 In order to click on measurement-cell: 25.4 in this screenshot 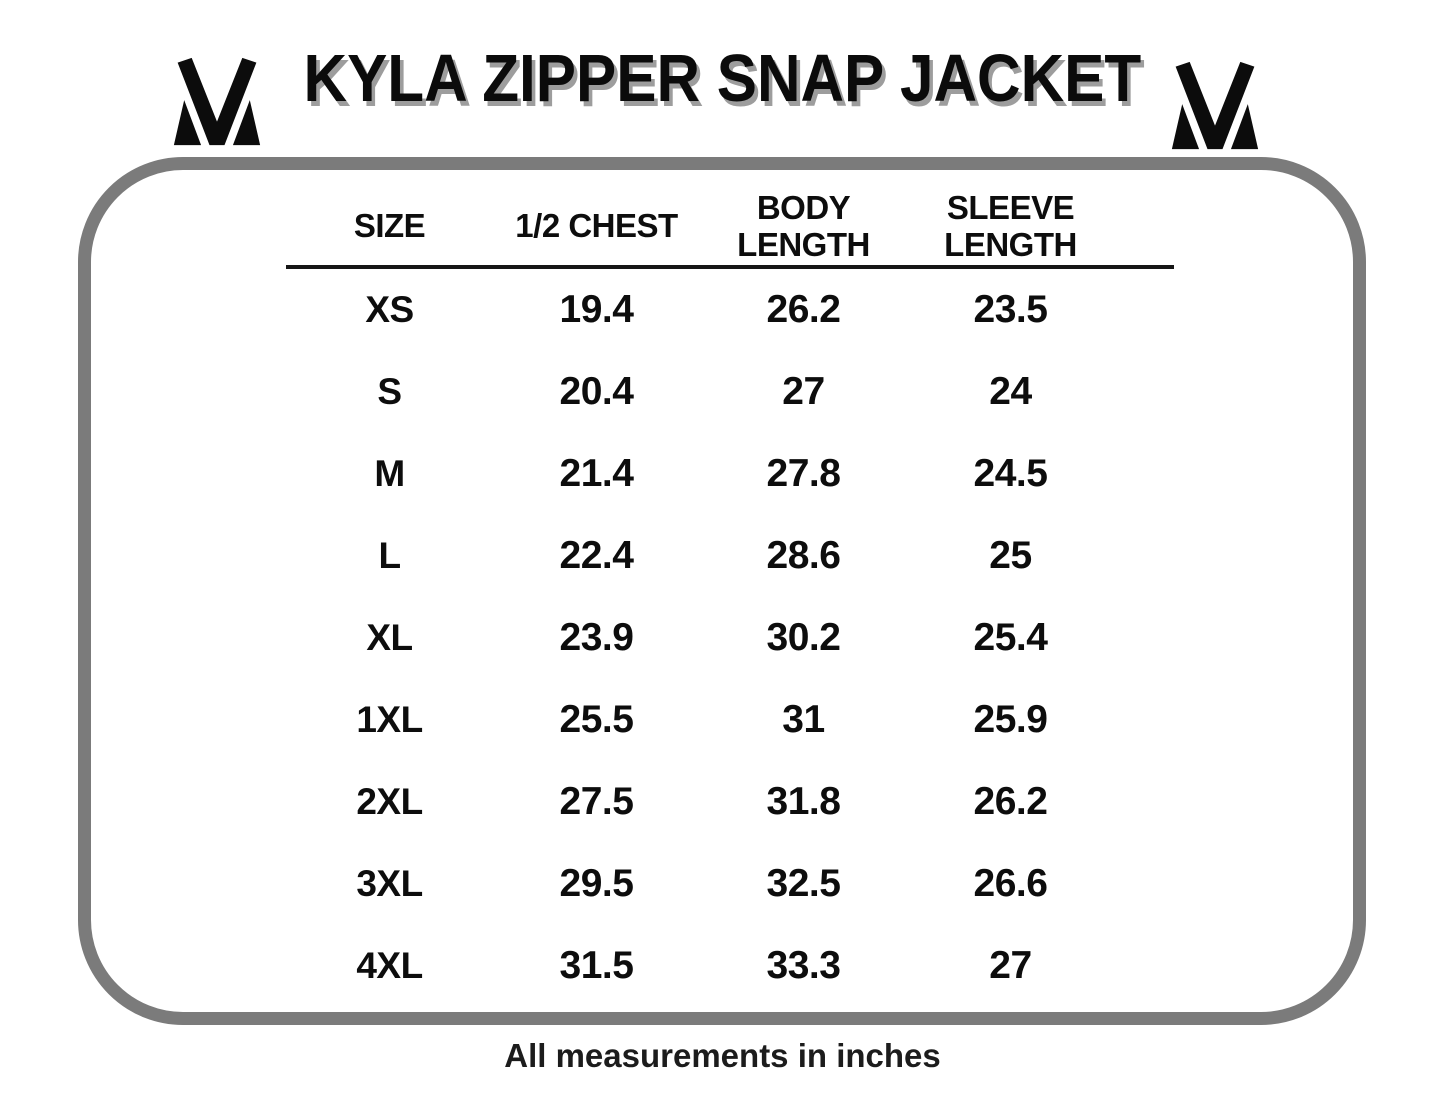, I will do `click(1010, 637)`.